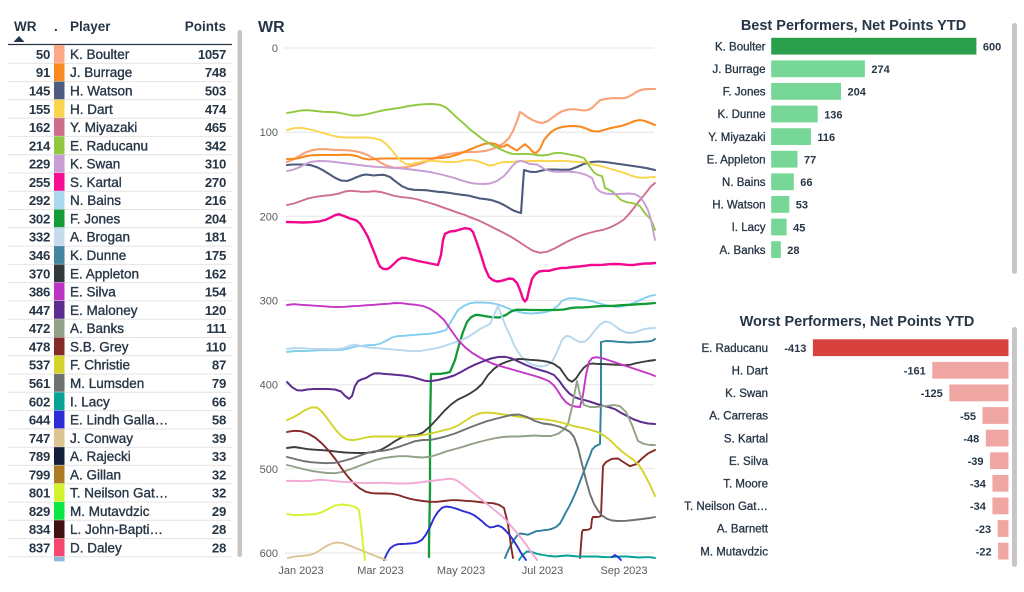  Describe the element at coordinates (915, 372) in the screenshot. I see `svg-text: -161` at that location.